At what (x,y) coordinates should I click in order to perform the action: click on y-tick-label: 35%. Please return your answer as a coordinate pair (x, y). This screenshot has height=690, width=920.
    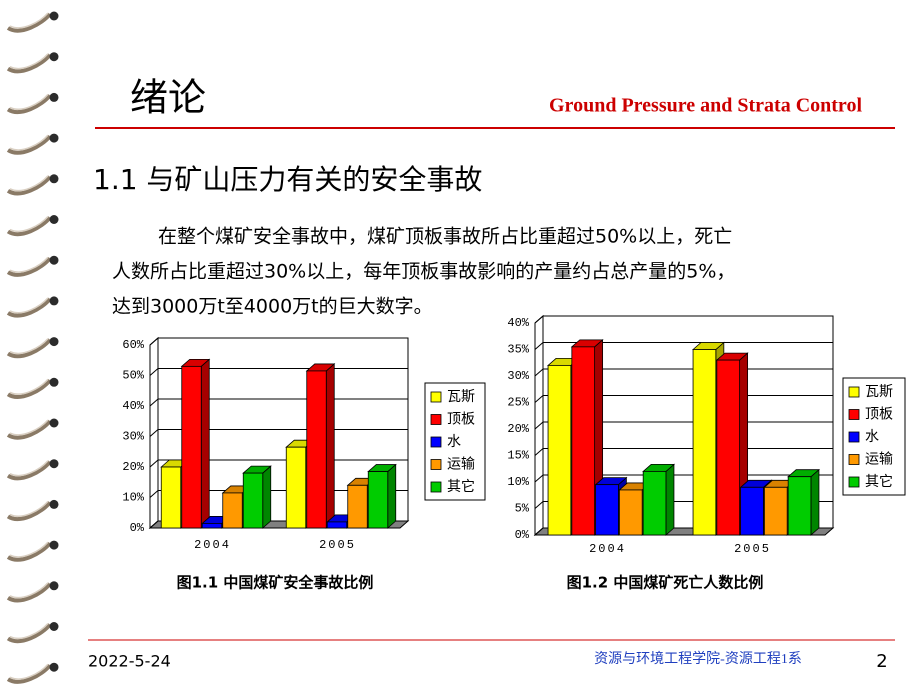
    Looking at the image, I should click on (518, 350).